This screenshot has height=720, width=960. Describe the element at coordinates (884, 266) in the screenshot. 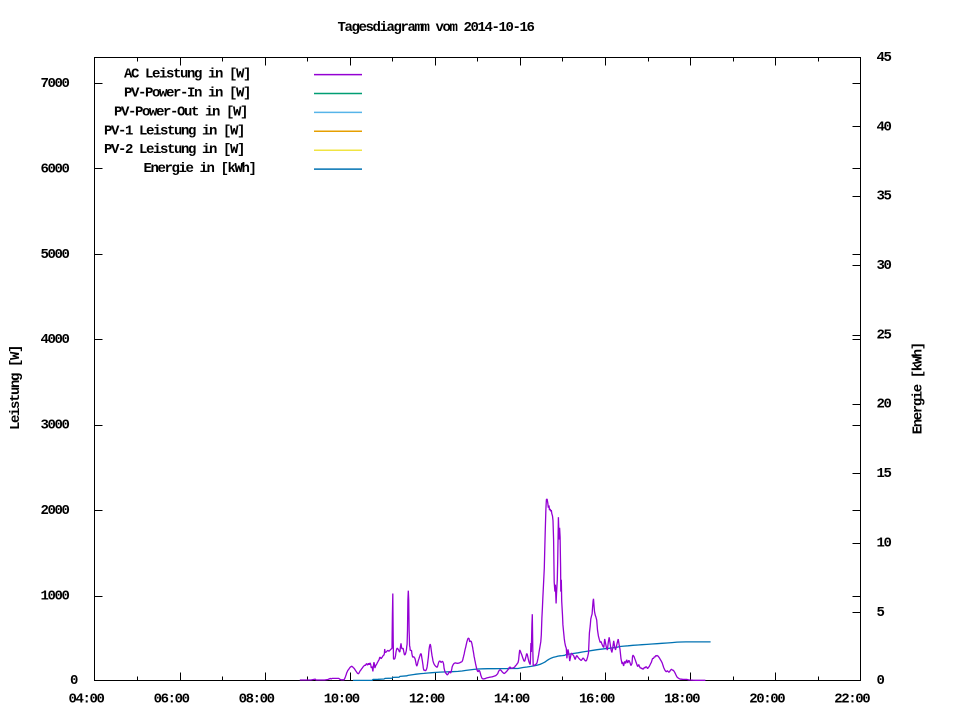

I see `svg-text: 30` at that location.